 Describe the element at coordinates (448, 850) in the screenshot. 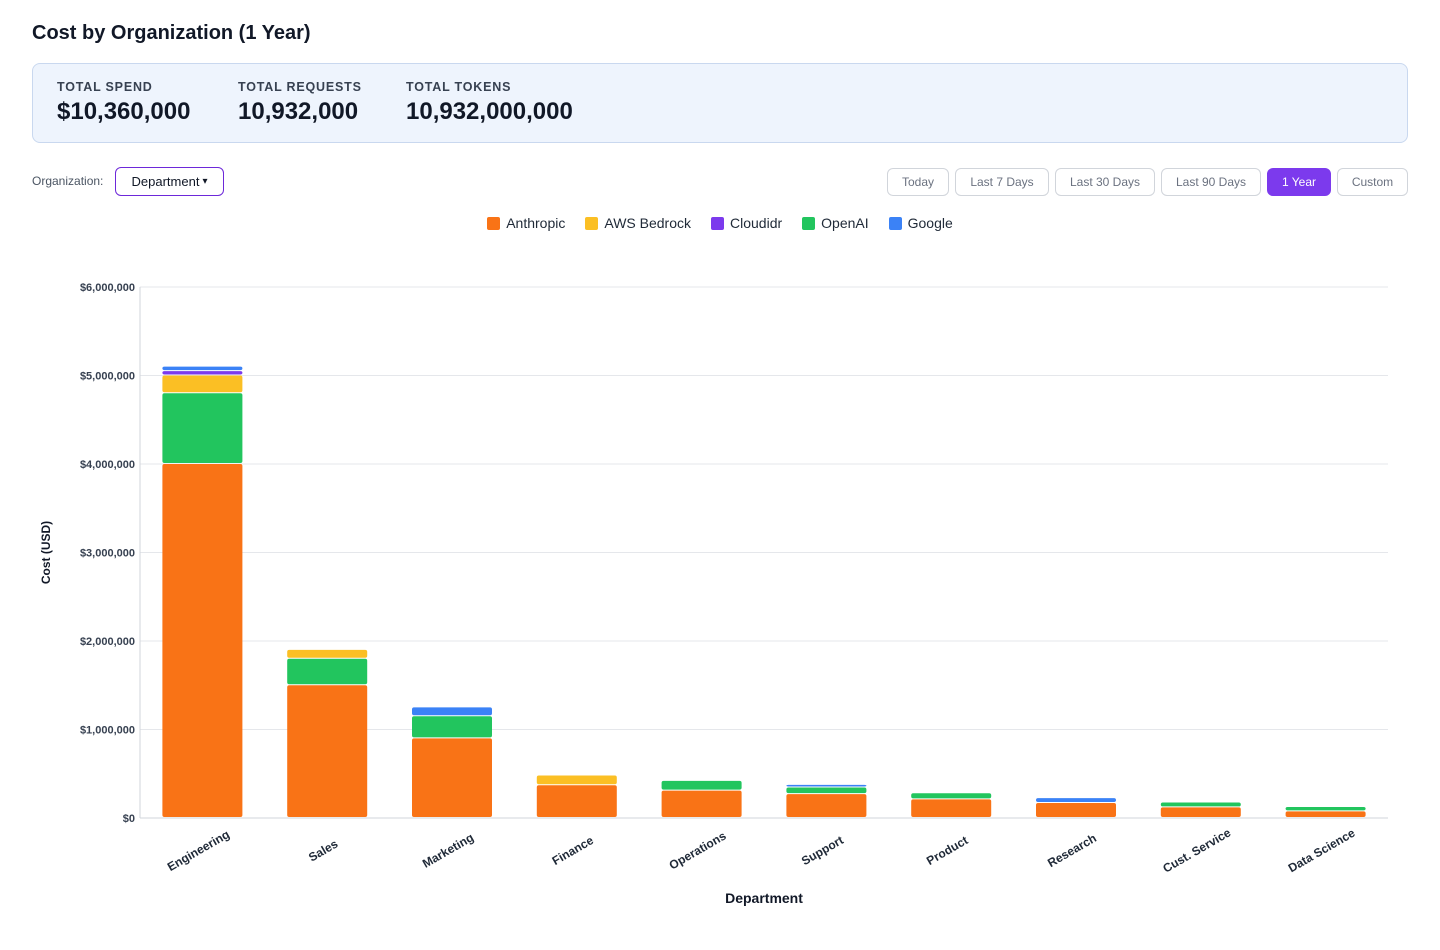

I see `x-tick-label: Marketing` at that location.